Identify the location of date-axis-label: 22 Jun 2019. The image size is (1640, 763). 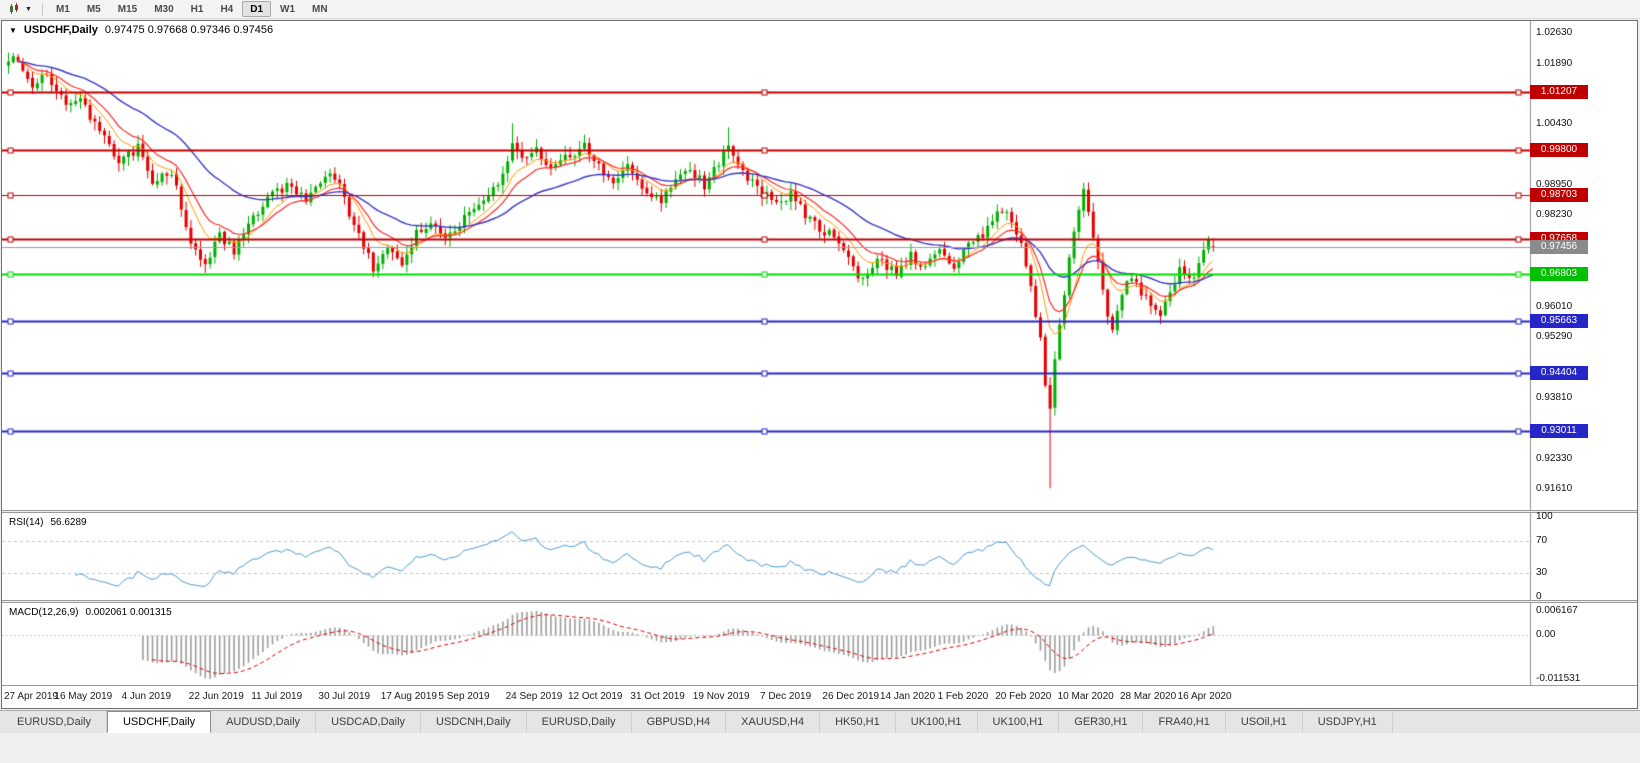
(216, 696).